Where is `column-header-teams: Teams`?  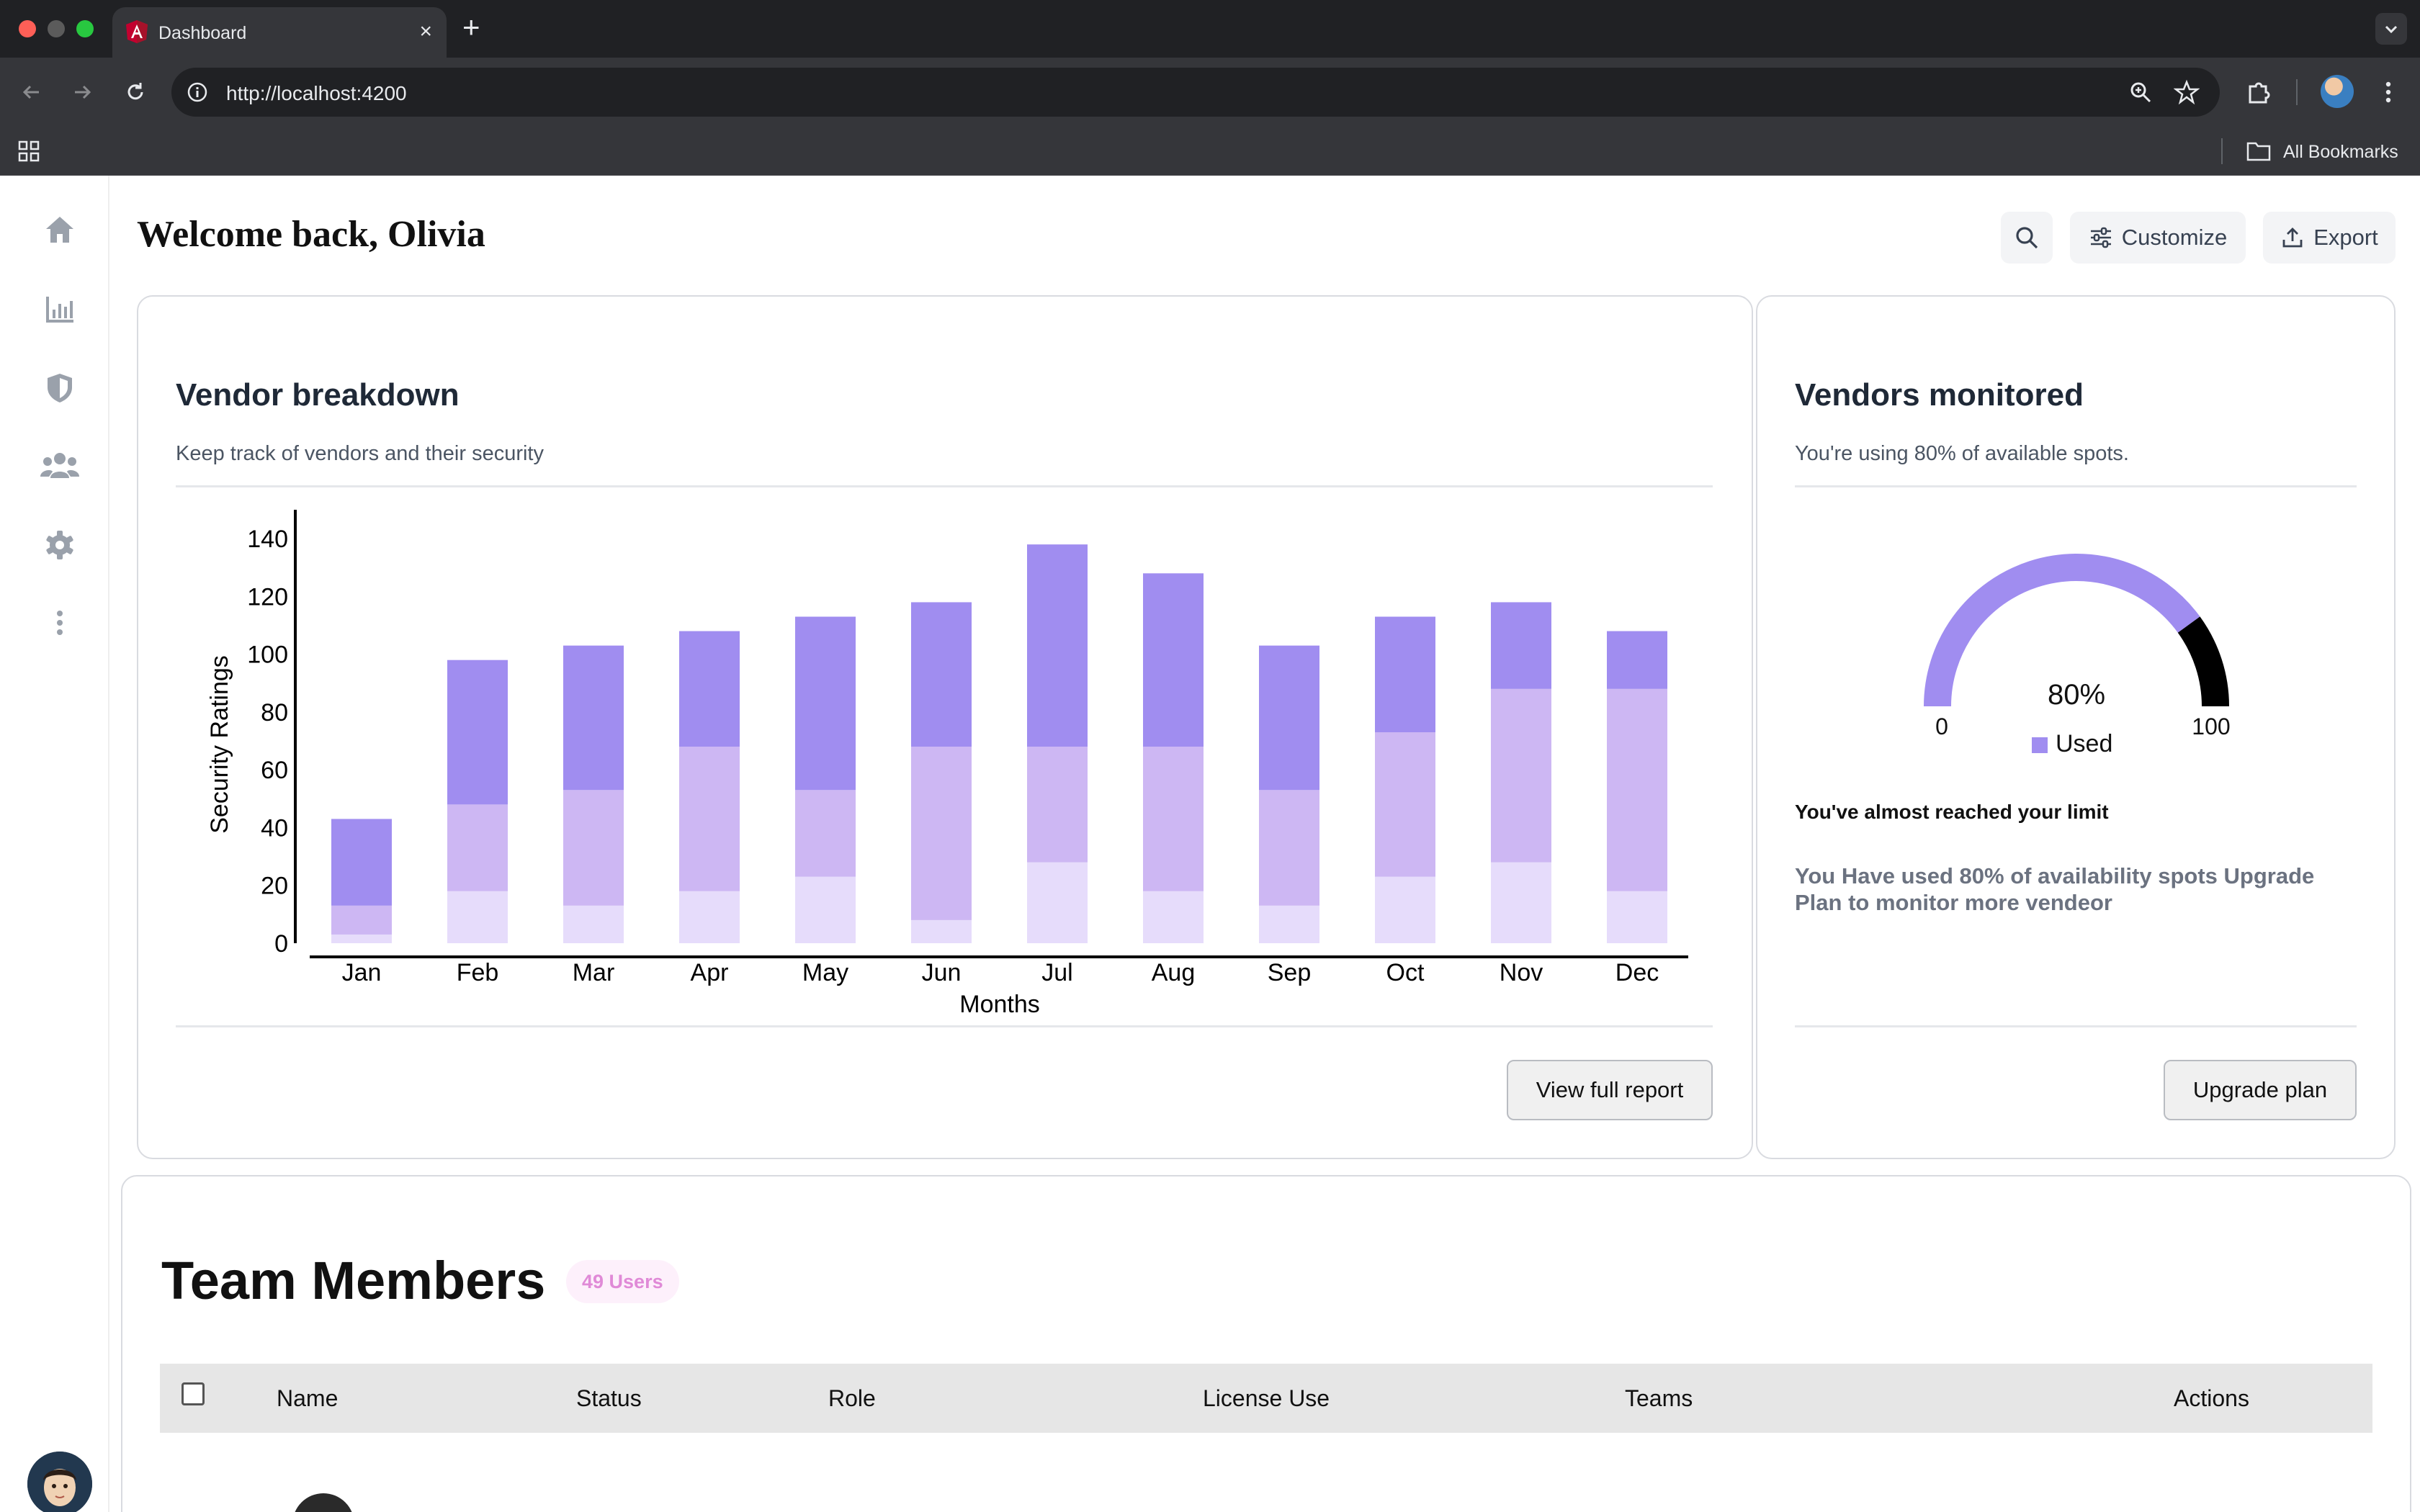 column-header-teams: Teams is located at coordinates (1659, 1398).